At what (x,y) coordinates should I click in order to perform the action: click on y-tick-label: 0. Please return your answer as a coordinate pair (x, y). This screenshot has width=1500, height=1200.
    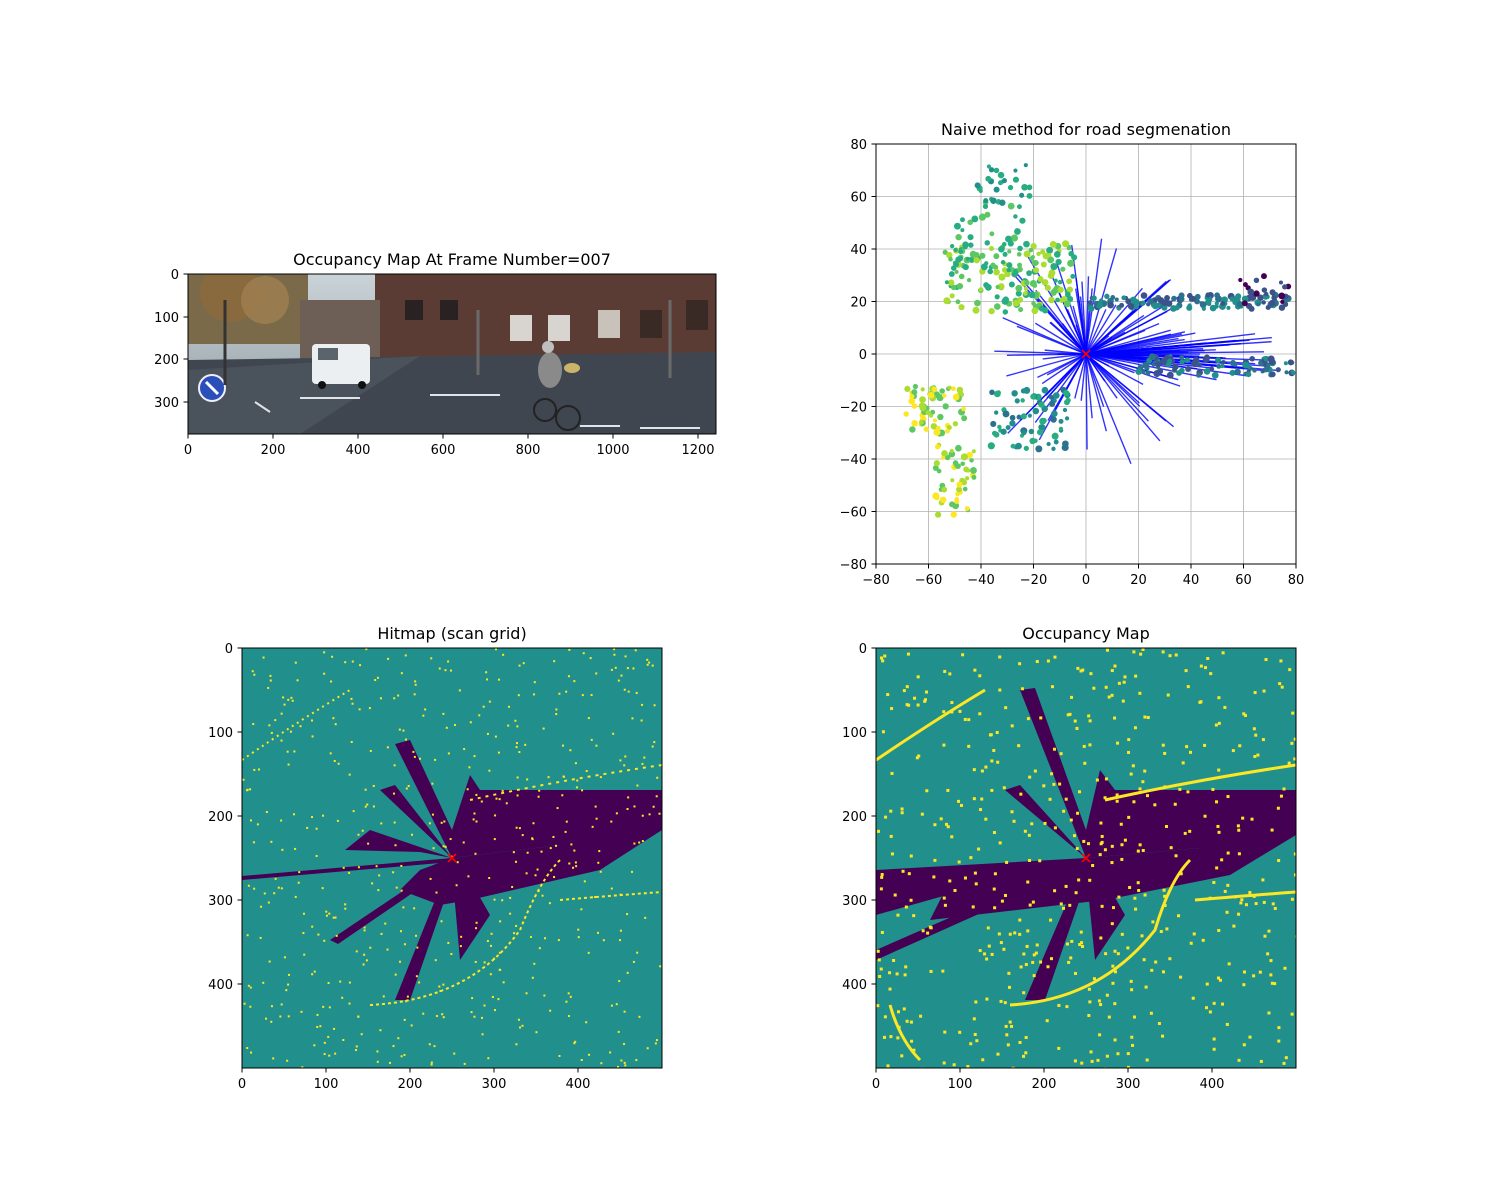
    Looking at the image, I should click on (175, 275).